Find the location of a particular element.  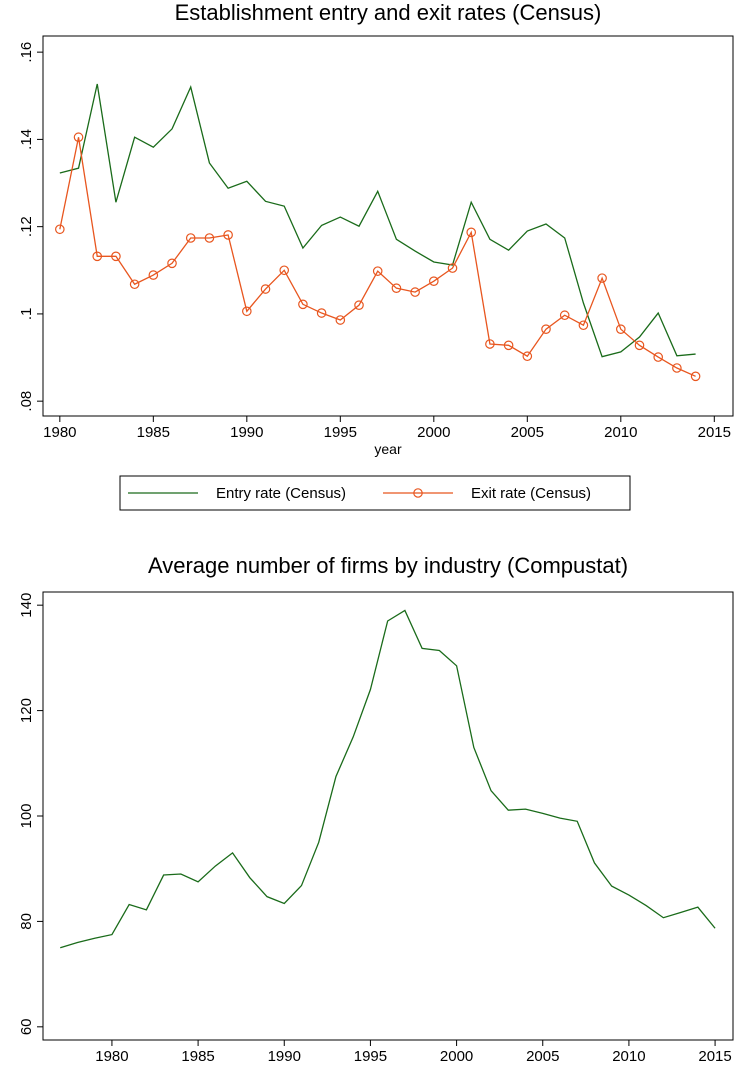

y-tick-label: .16 is located at coordinates (26, 52).